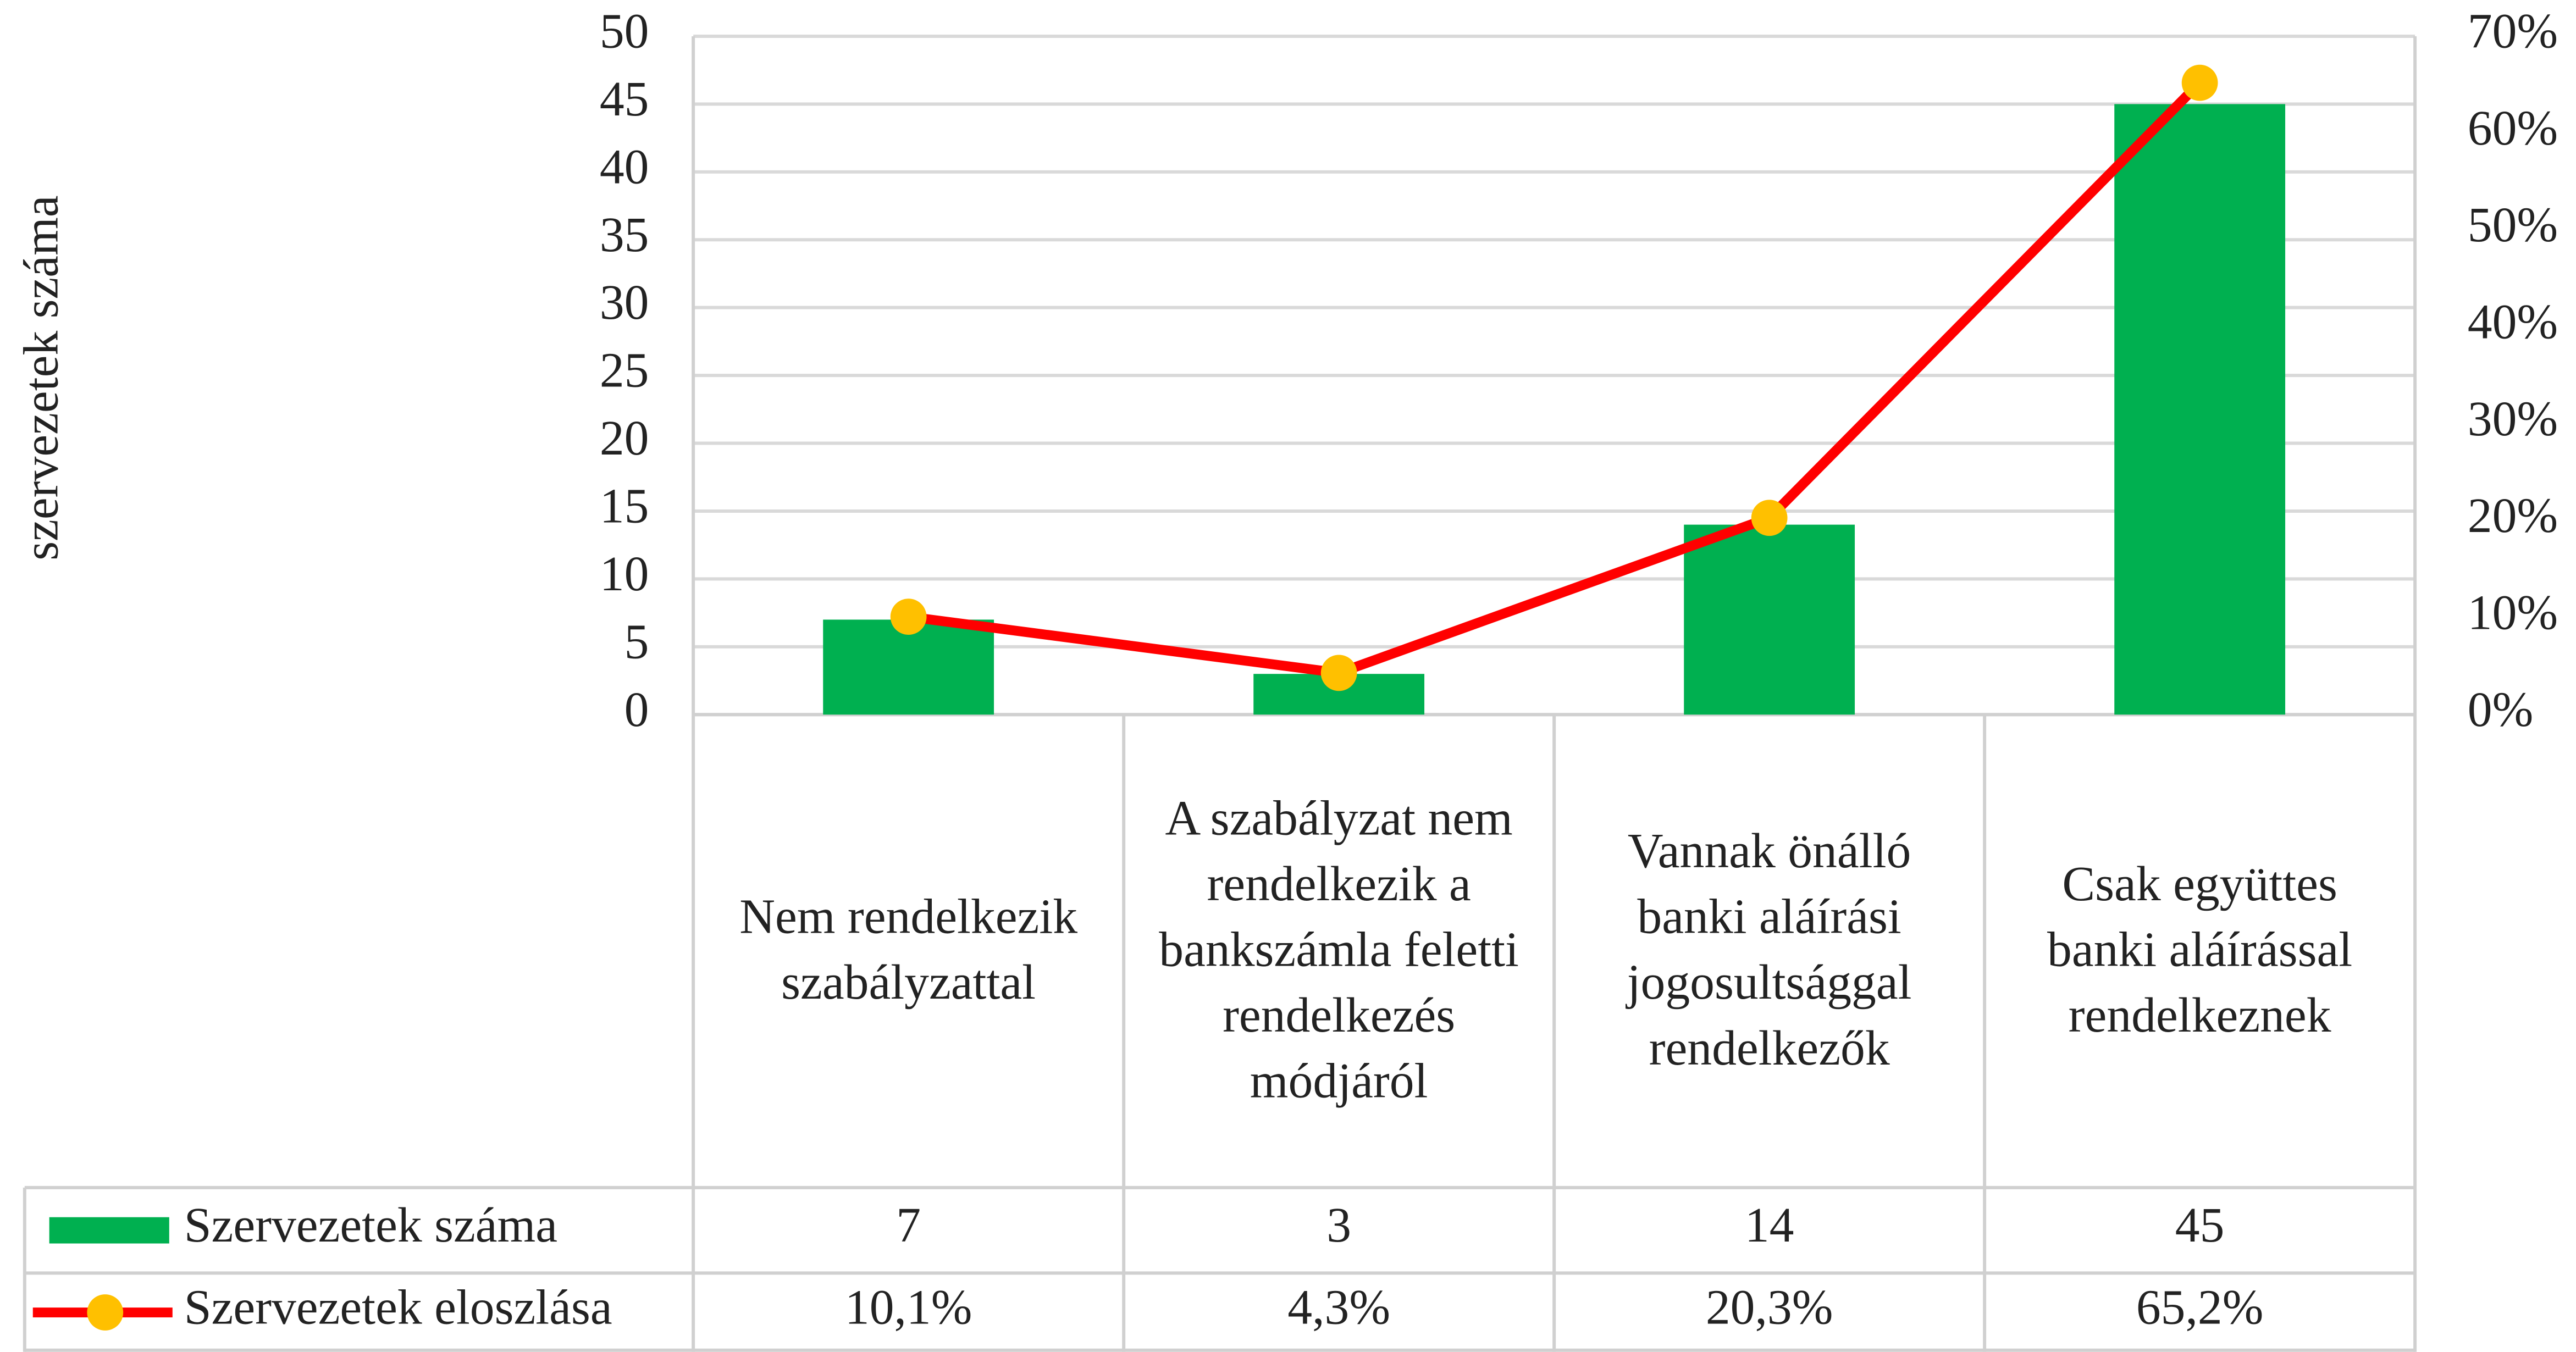 The height and width of the screenshot is (1352, 2576). I want to click on data-label: 65,2%, so click(2200, 1308).